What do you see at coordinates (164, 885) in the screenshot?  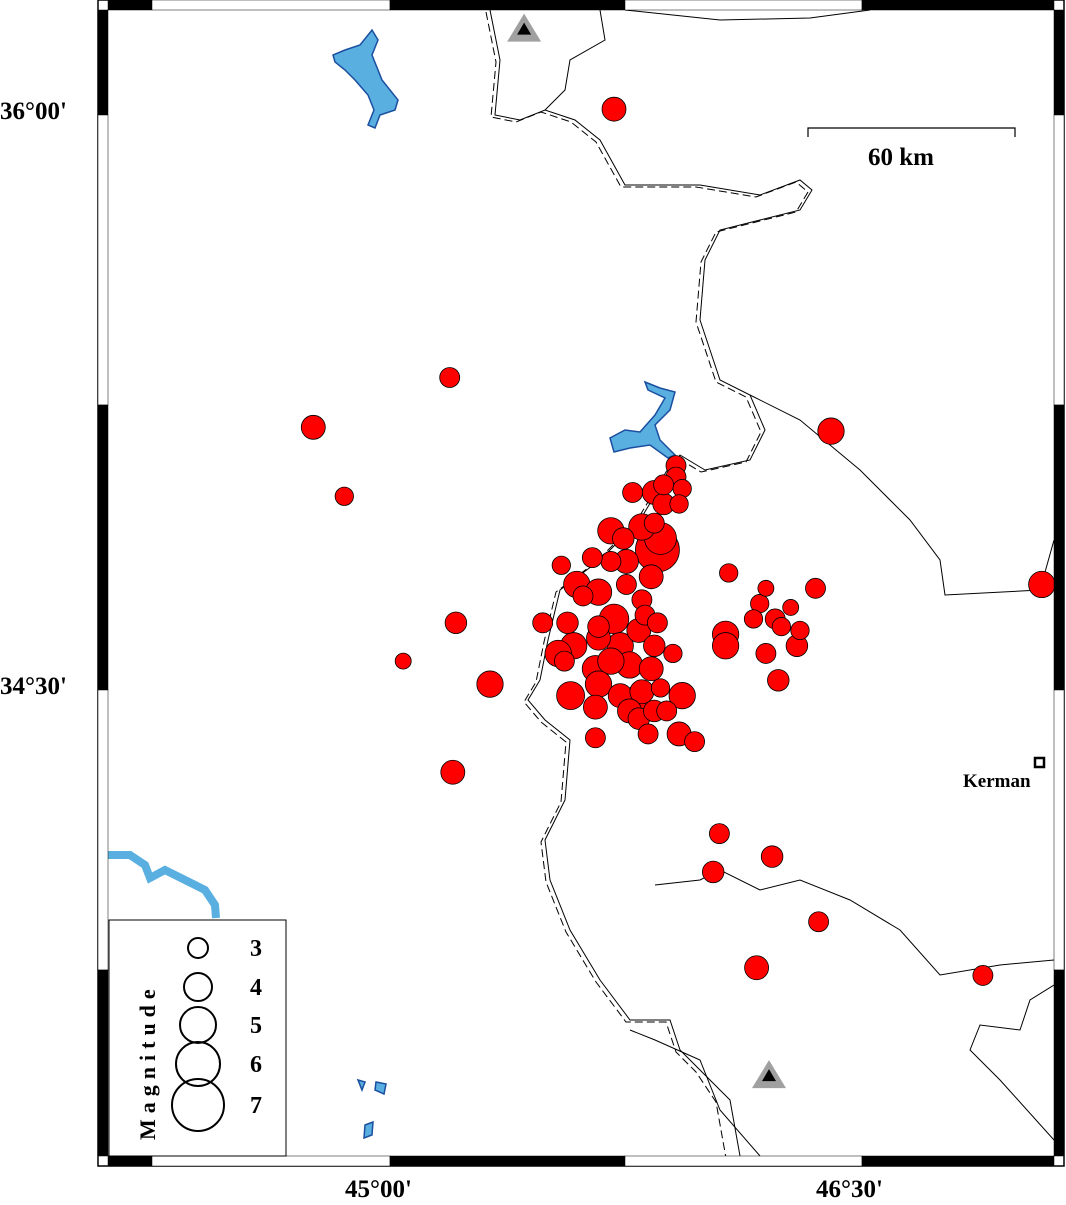 I see `river` at bounding box center [164, 885].